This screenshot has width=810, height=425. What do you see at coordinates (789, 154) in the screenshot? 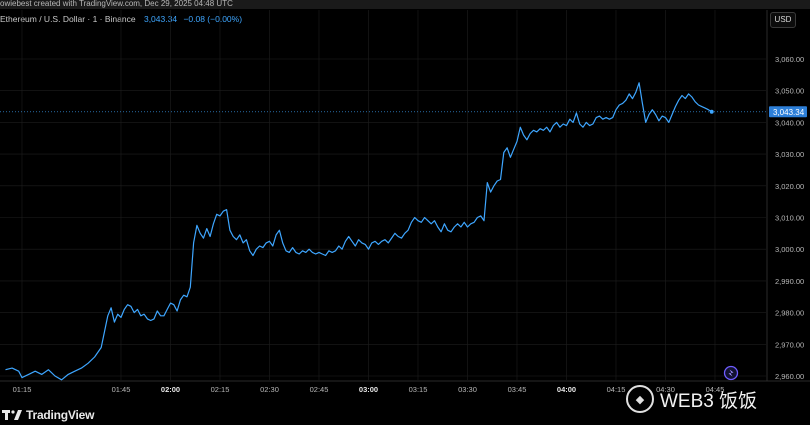
I see `y-tick-label: 3,030.00` at bounding box center [789, 154].